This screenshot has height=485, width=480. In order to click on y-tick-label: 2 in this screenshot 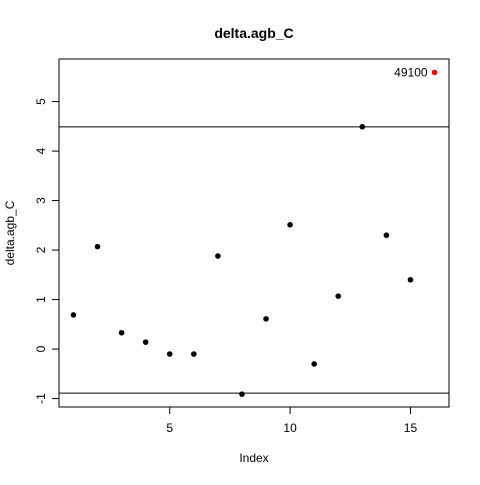, I will do `click(41, 249)`.